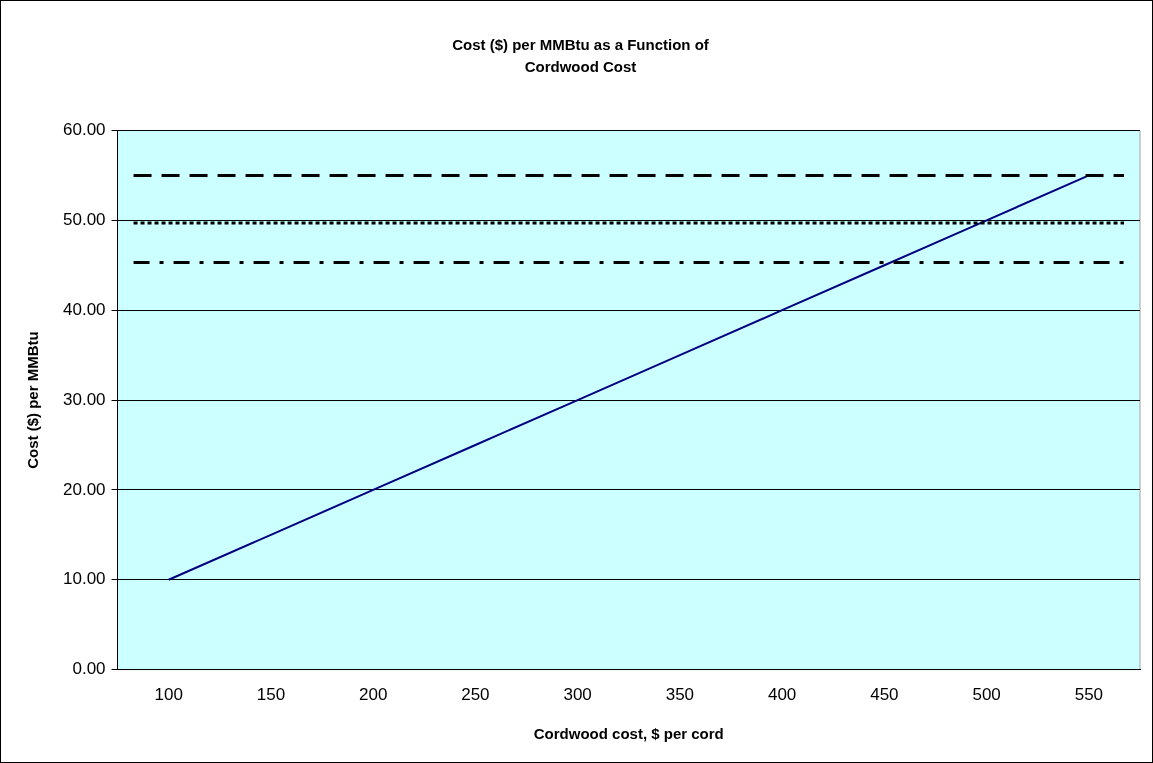 This screenshot has height=763, width=1153. What do you see at coordinates (84, 489) in the screenshot?
I see `y-tick-label: 20.00` at bounding box center [84, 489].